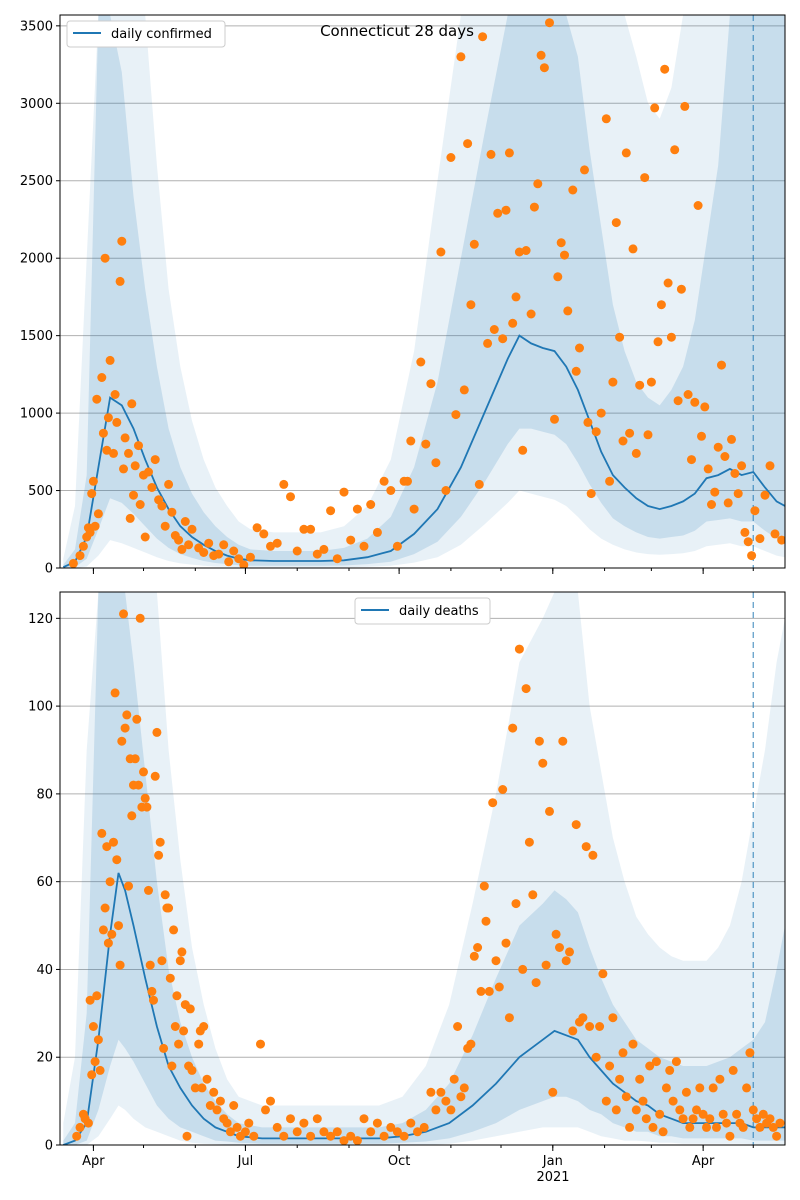 This screenshot has width=800, height=1200. What do you see at coordinates (552, 1161) in the screenshot?
I see `deaths-x-tick-label: Jan` at bounding box center [552, 1161].